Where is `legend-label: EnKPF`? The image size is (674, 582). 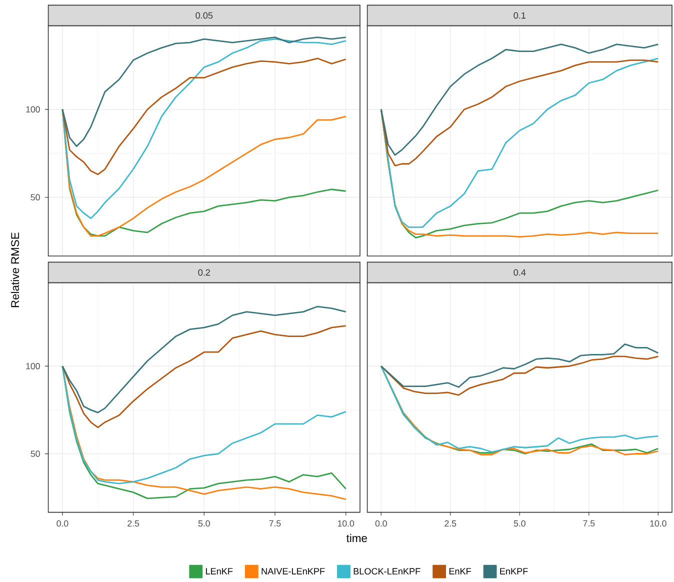 legend-label: EnKPF is located at coordinates (514, 571).